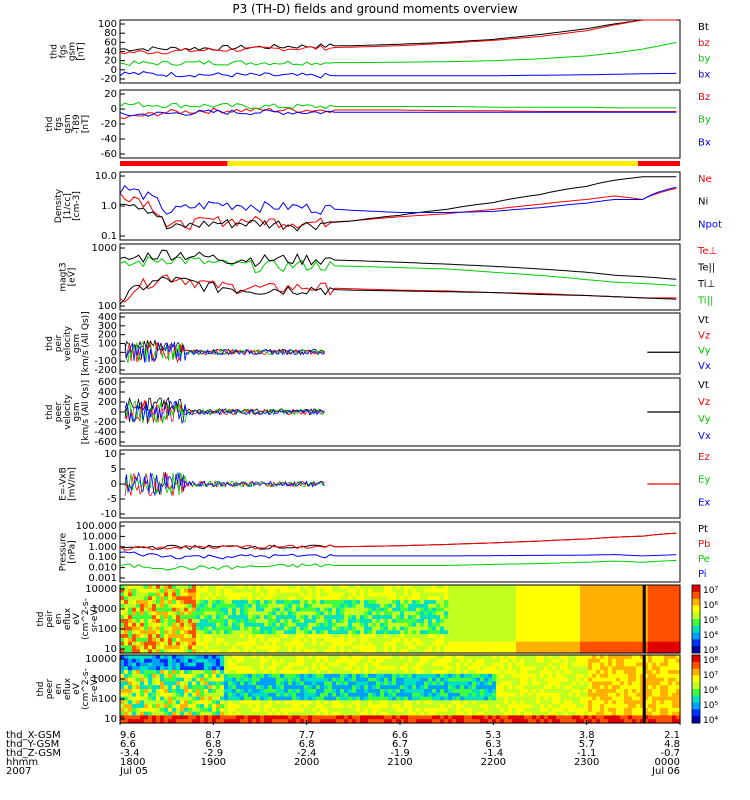 Image resolution: width=750 pixels, height=800 pixels. Describe the element at coordinates (107, 629) in the screenshot. I see `y-tick-label: 100` at that location.